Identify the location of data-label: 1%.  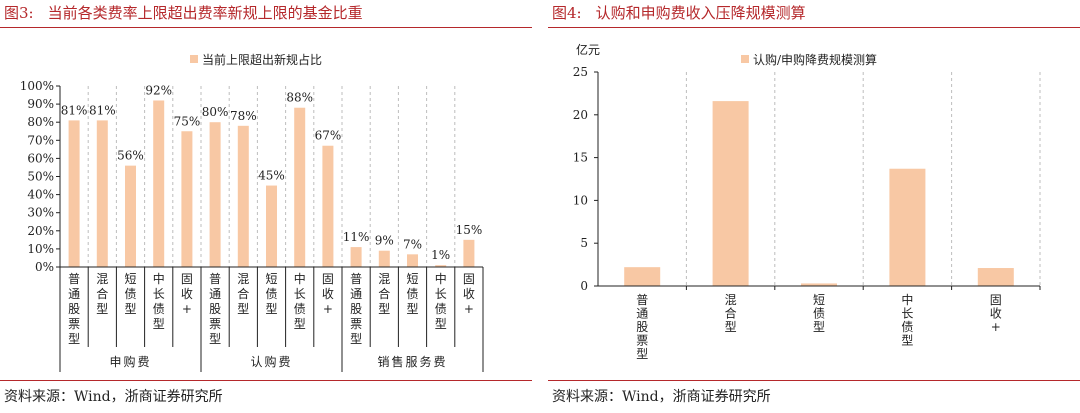
(440, 255).